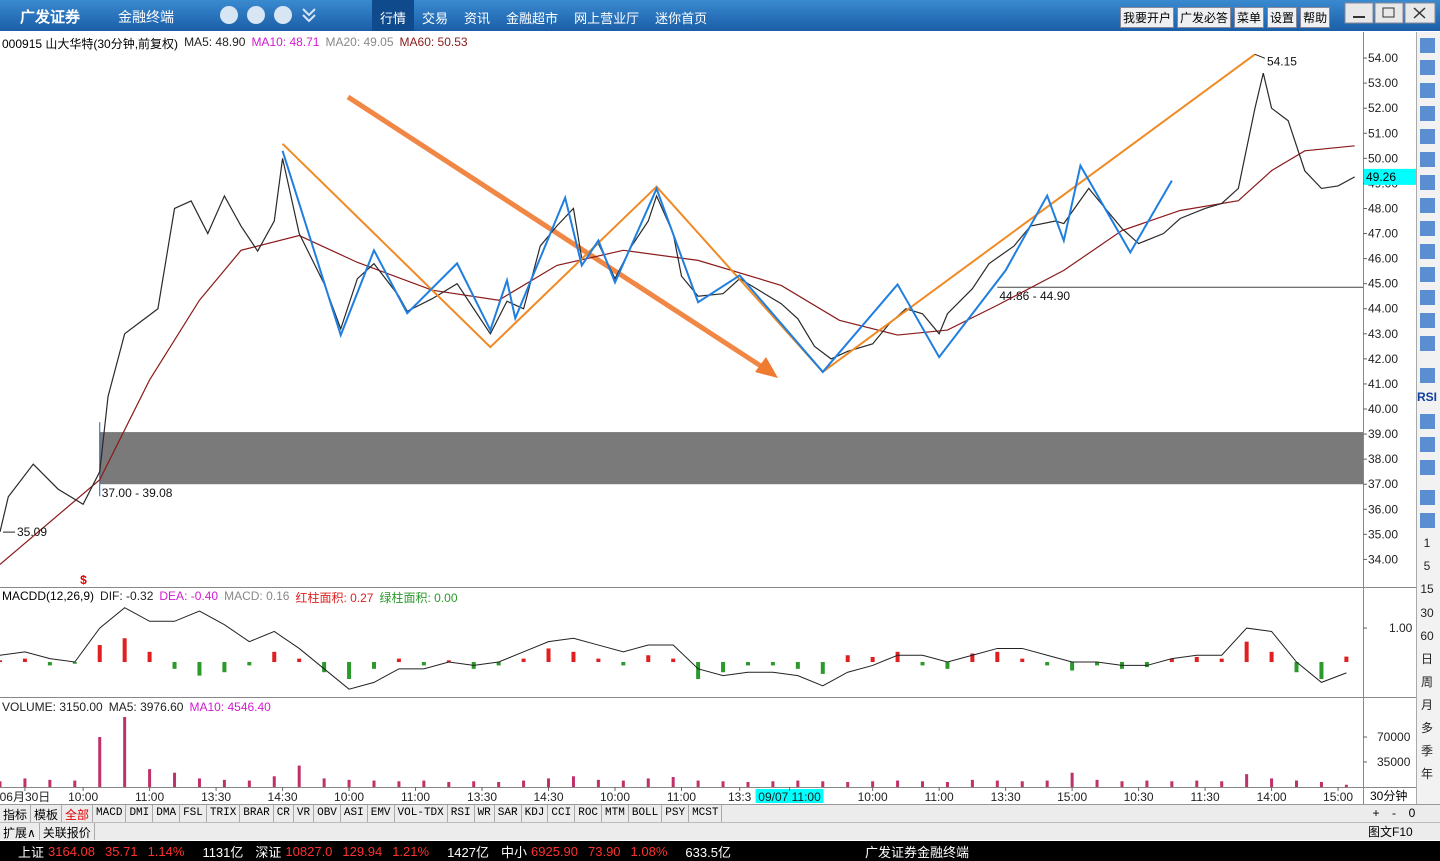 The image size is (1440, 861). I want to click on home-icon, so click(229, 15).